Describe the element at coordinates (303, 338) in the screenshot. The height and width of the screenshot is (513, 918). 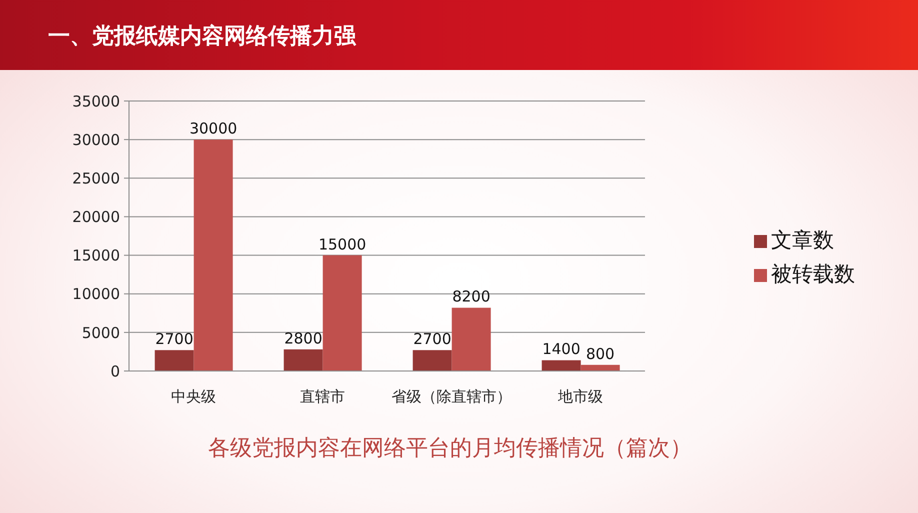
I see `data-label: 2800` at that location.